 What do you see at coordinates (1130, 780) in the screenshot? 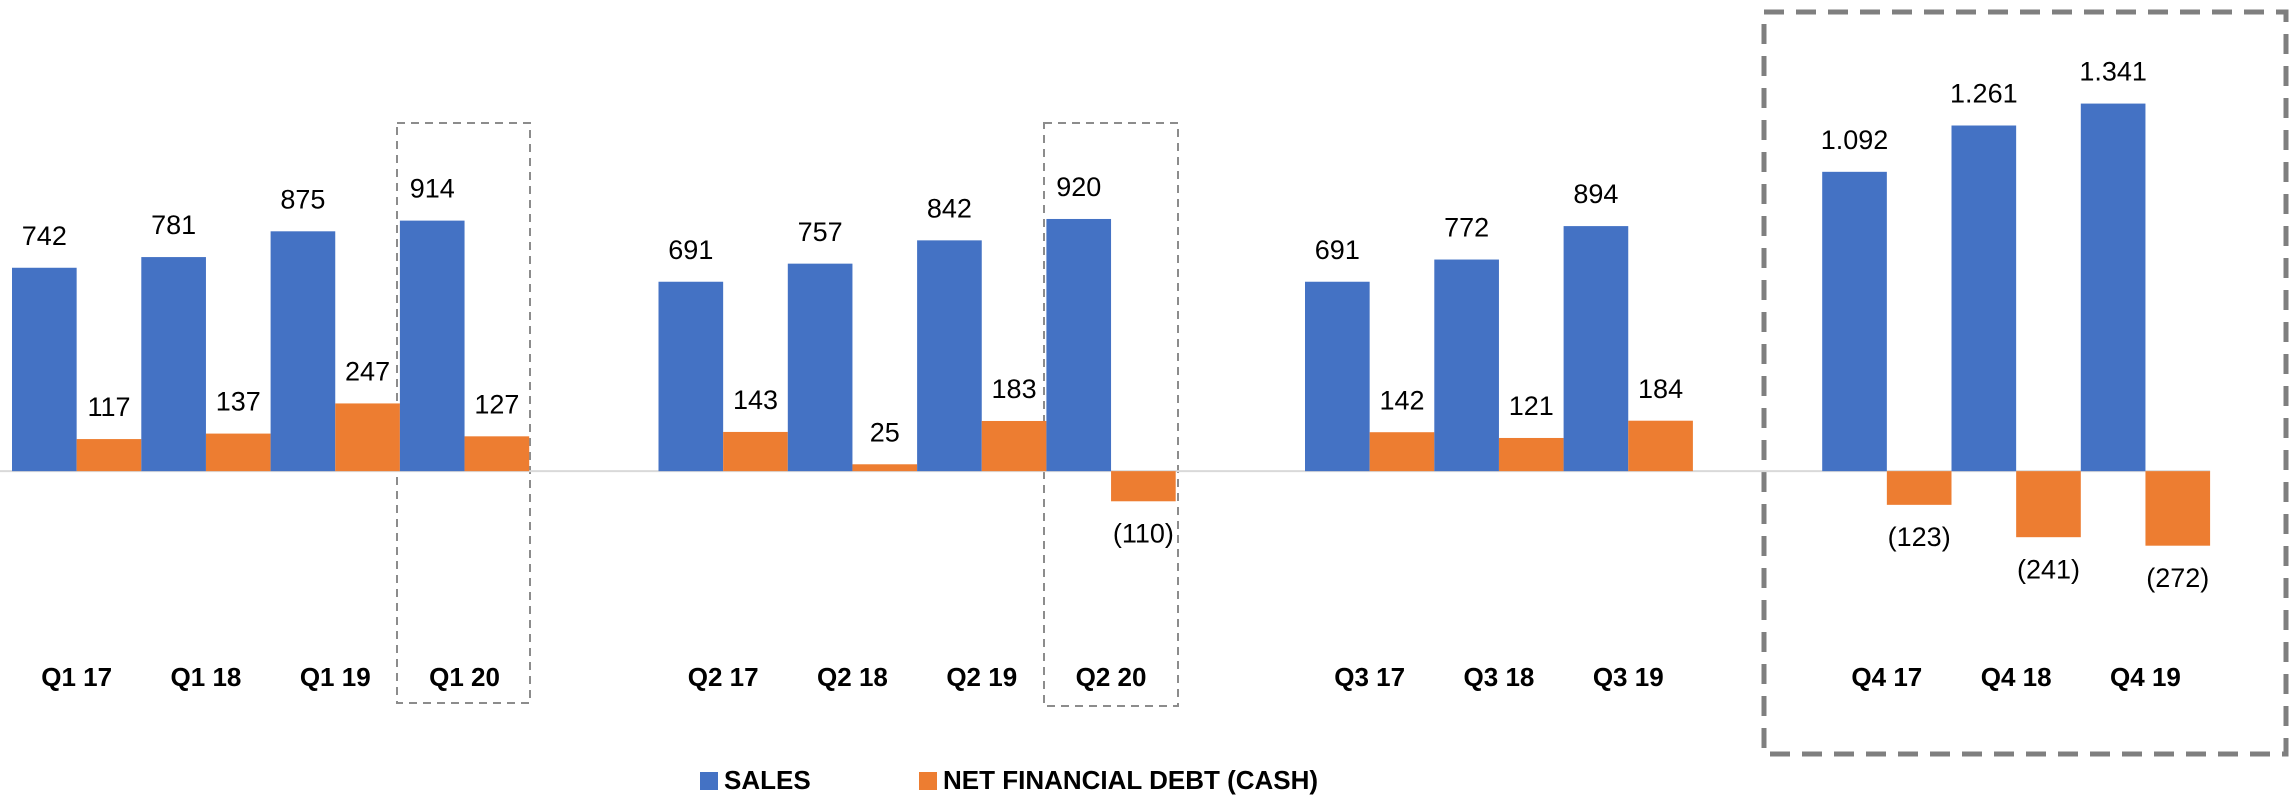
I see `legend-label: NET FINANCIAL DEBT (CASH)` at bounding box center [1130, 780].